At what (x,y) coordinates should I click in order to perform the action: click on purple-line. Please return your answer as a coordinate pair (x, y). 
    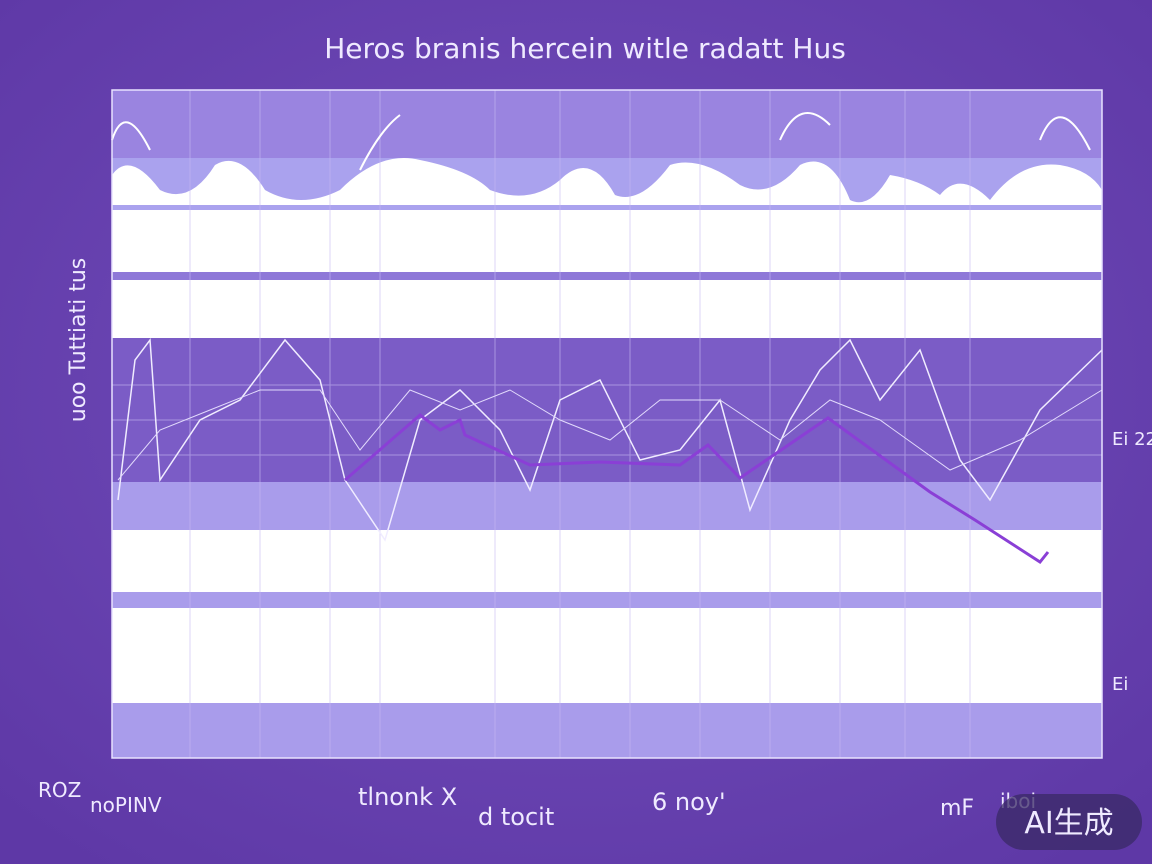
    Looking at the image, I should click on (697, 488).